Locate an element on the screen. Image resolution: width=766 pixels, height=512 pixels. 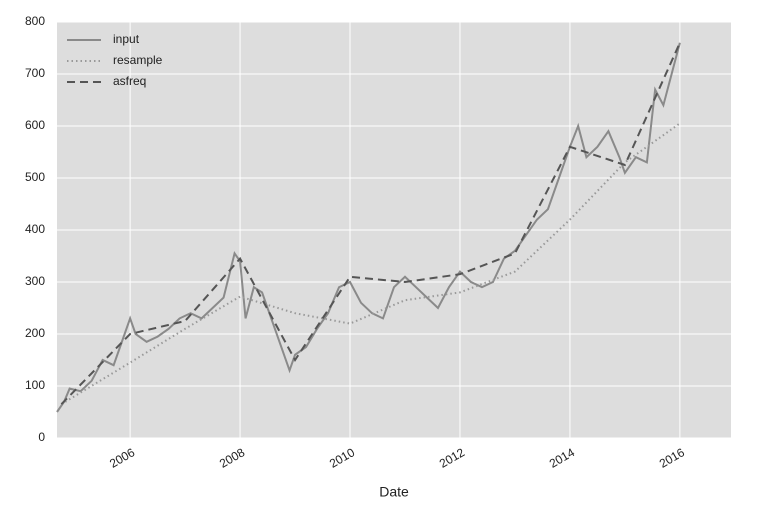
y-tick-label: 100 is located at coordinates (35, 385).